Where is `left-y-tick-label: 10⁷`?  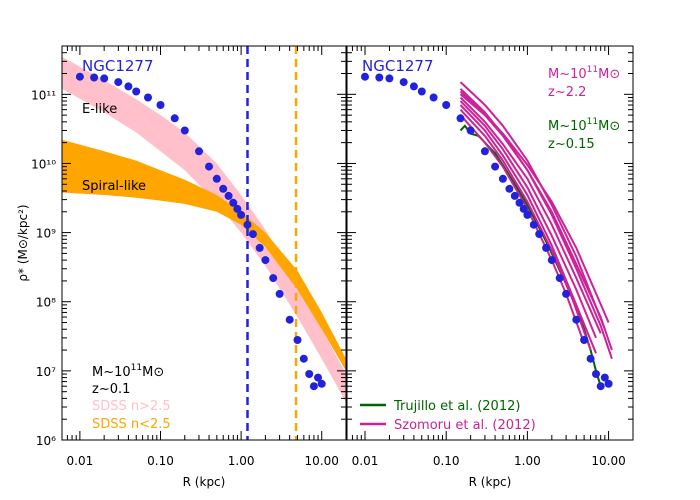
left-y-tick-label: 10⁷ is located at coordinates (46, 372).